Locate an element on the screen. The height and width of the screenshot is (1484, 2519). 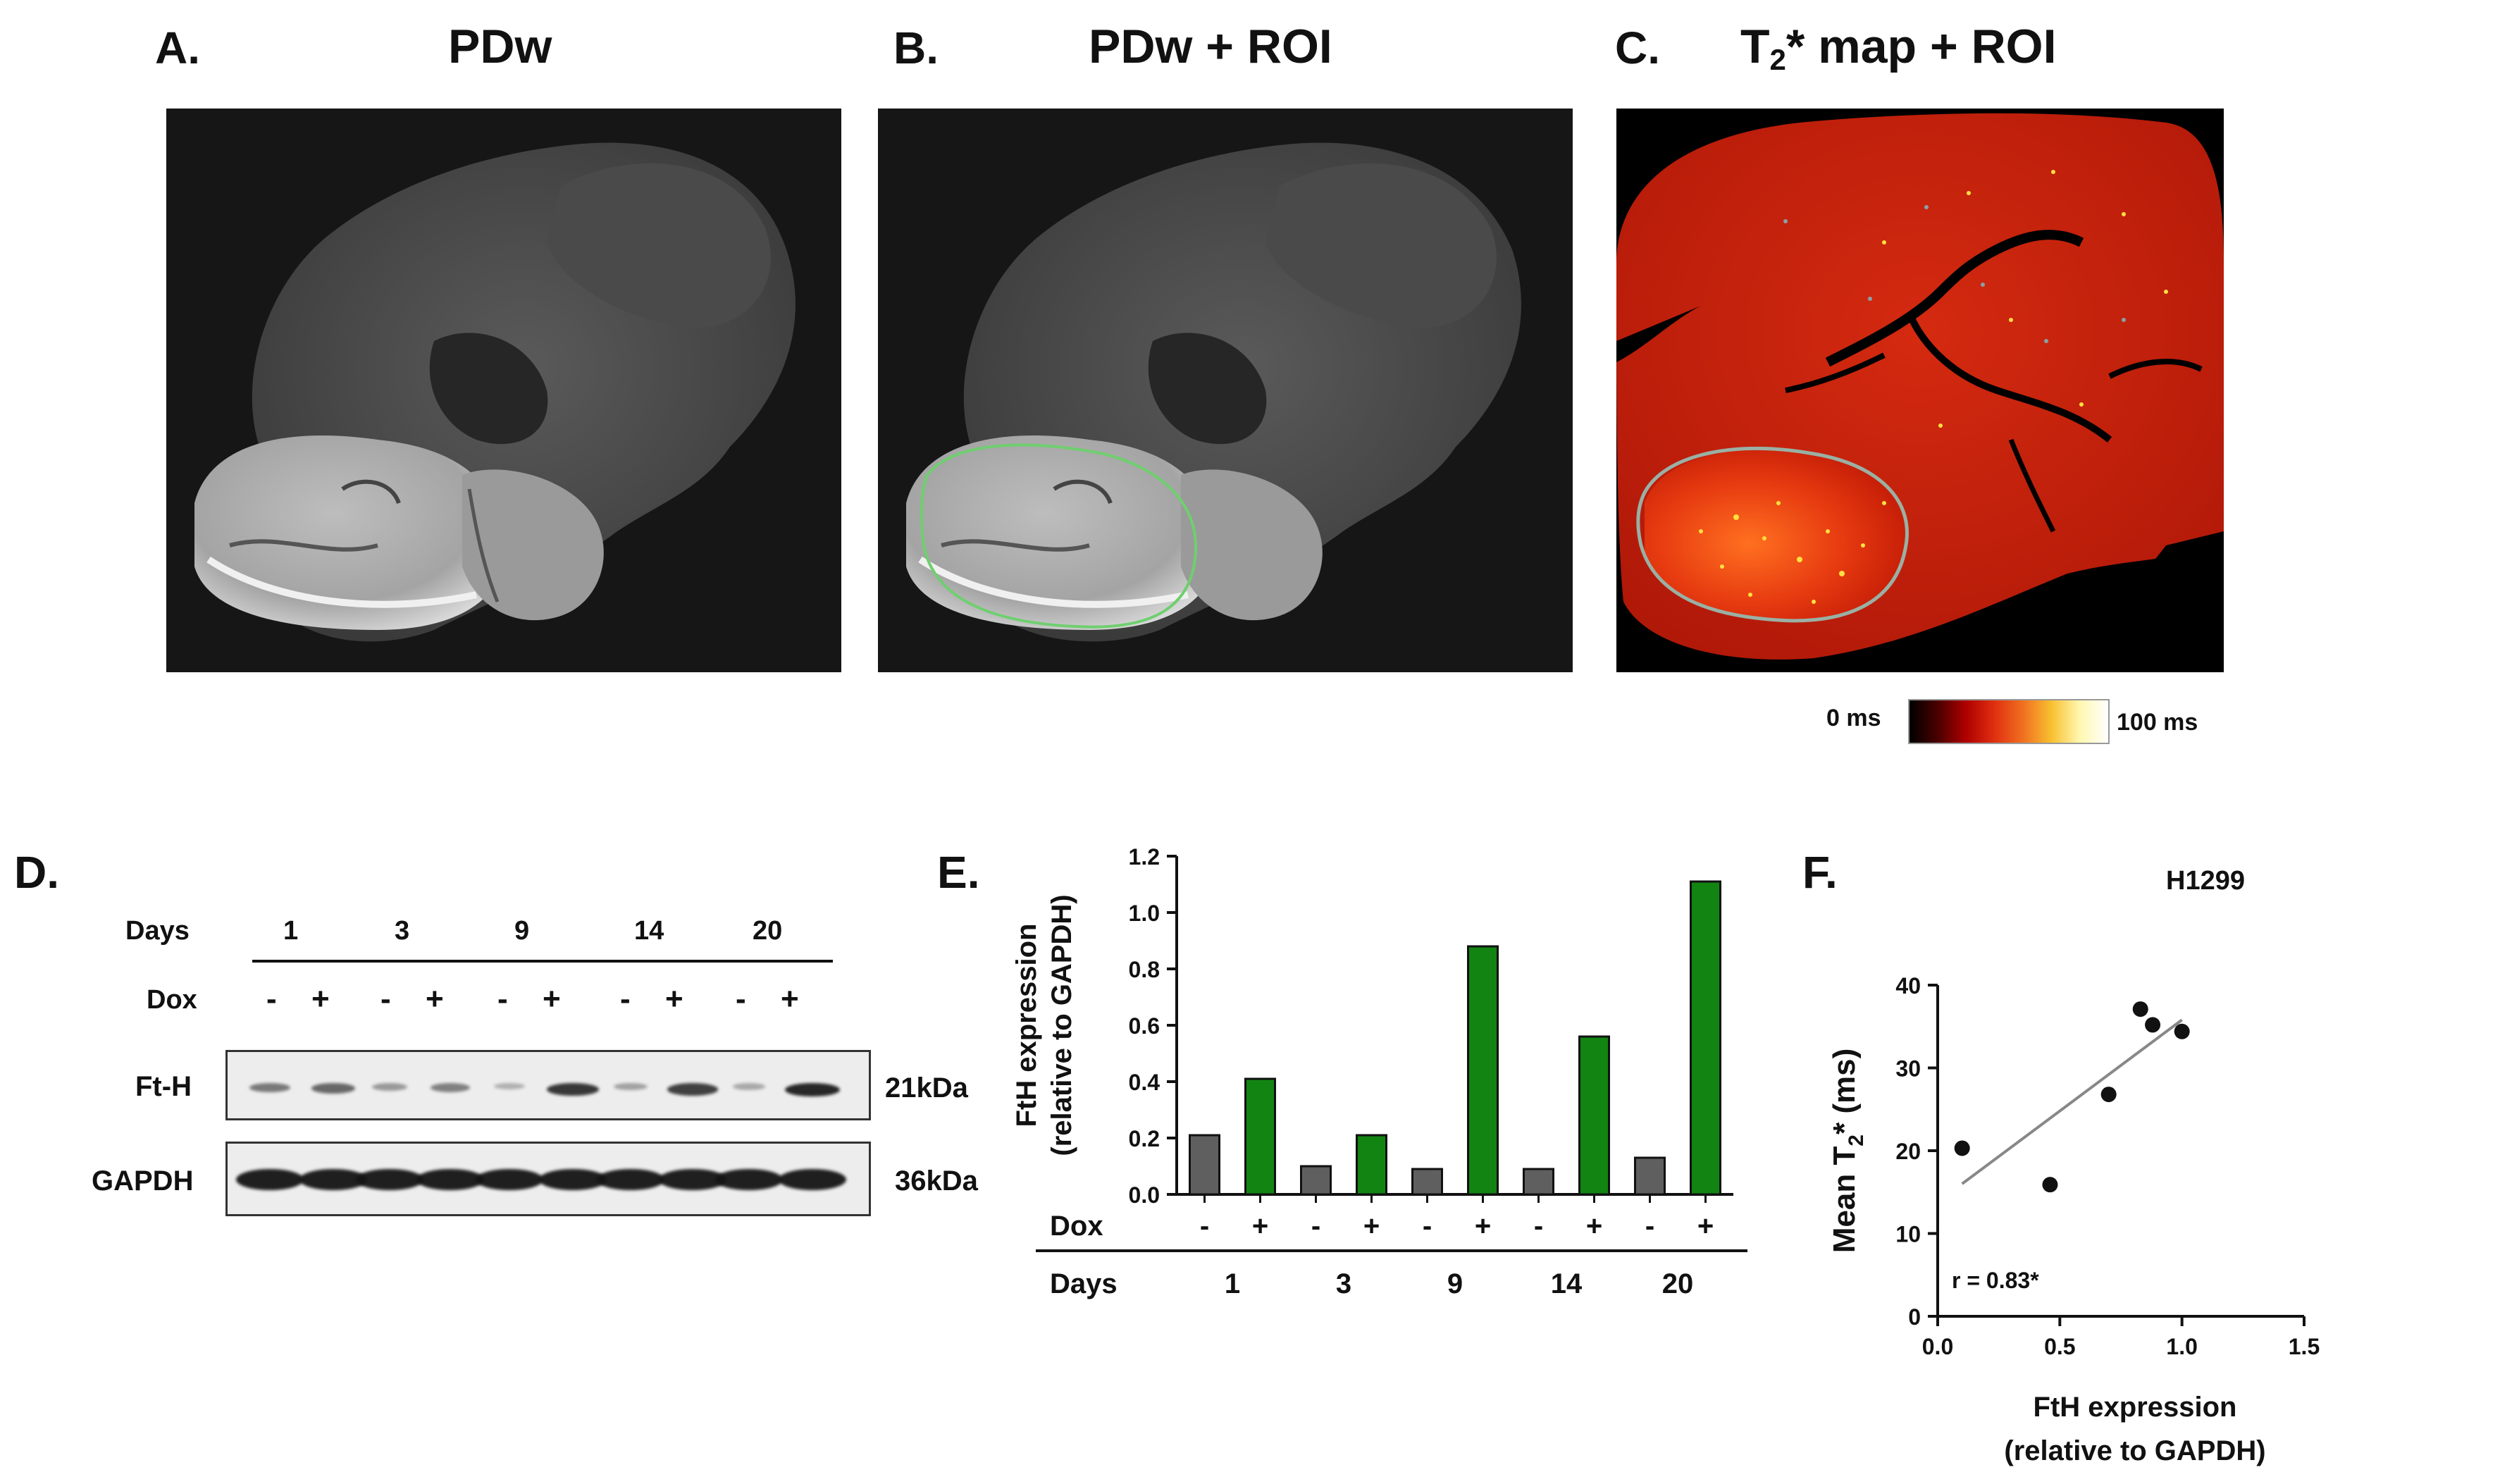
day-label: 9 is located at coordinates (1455, 1283).